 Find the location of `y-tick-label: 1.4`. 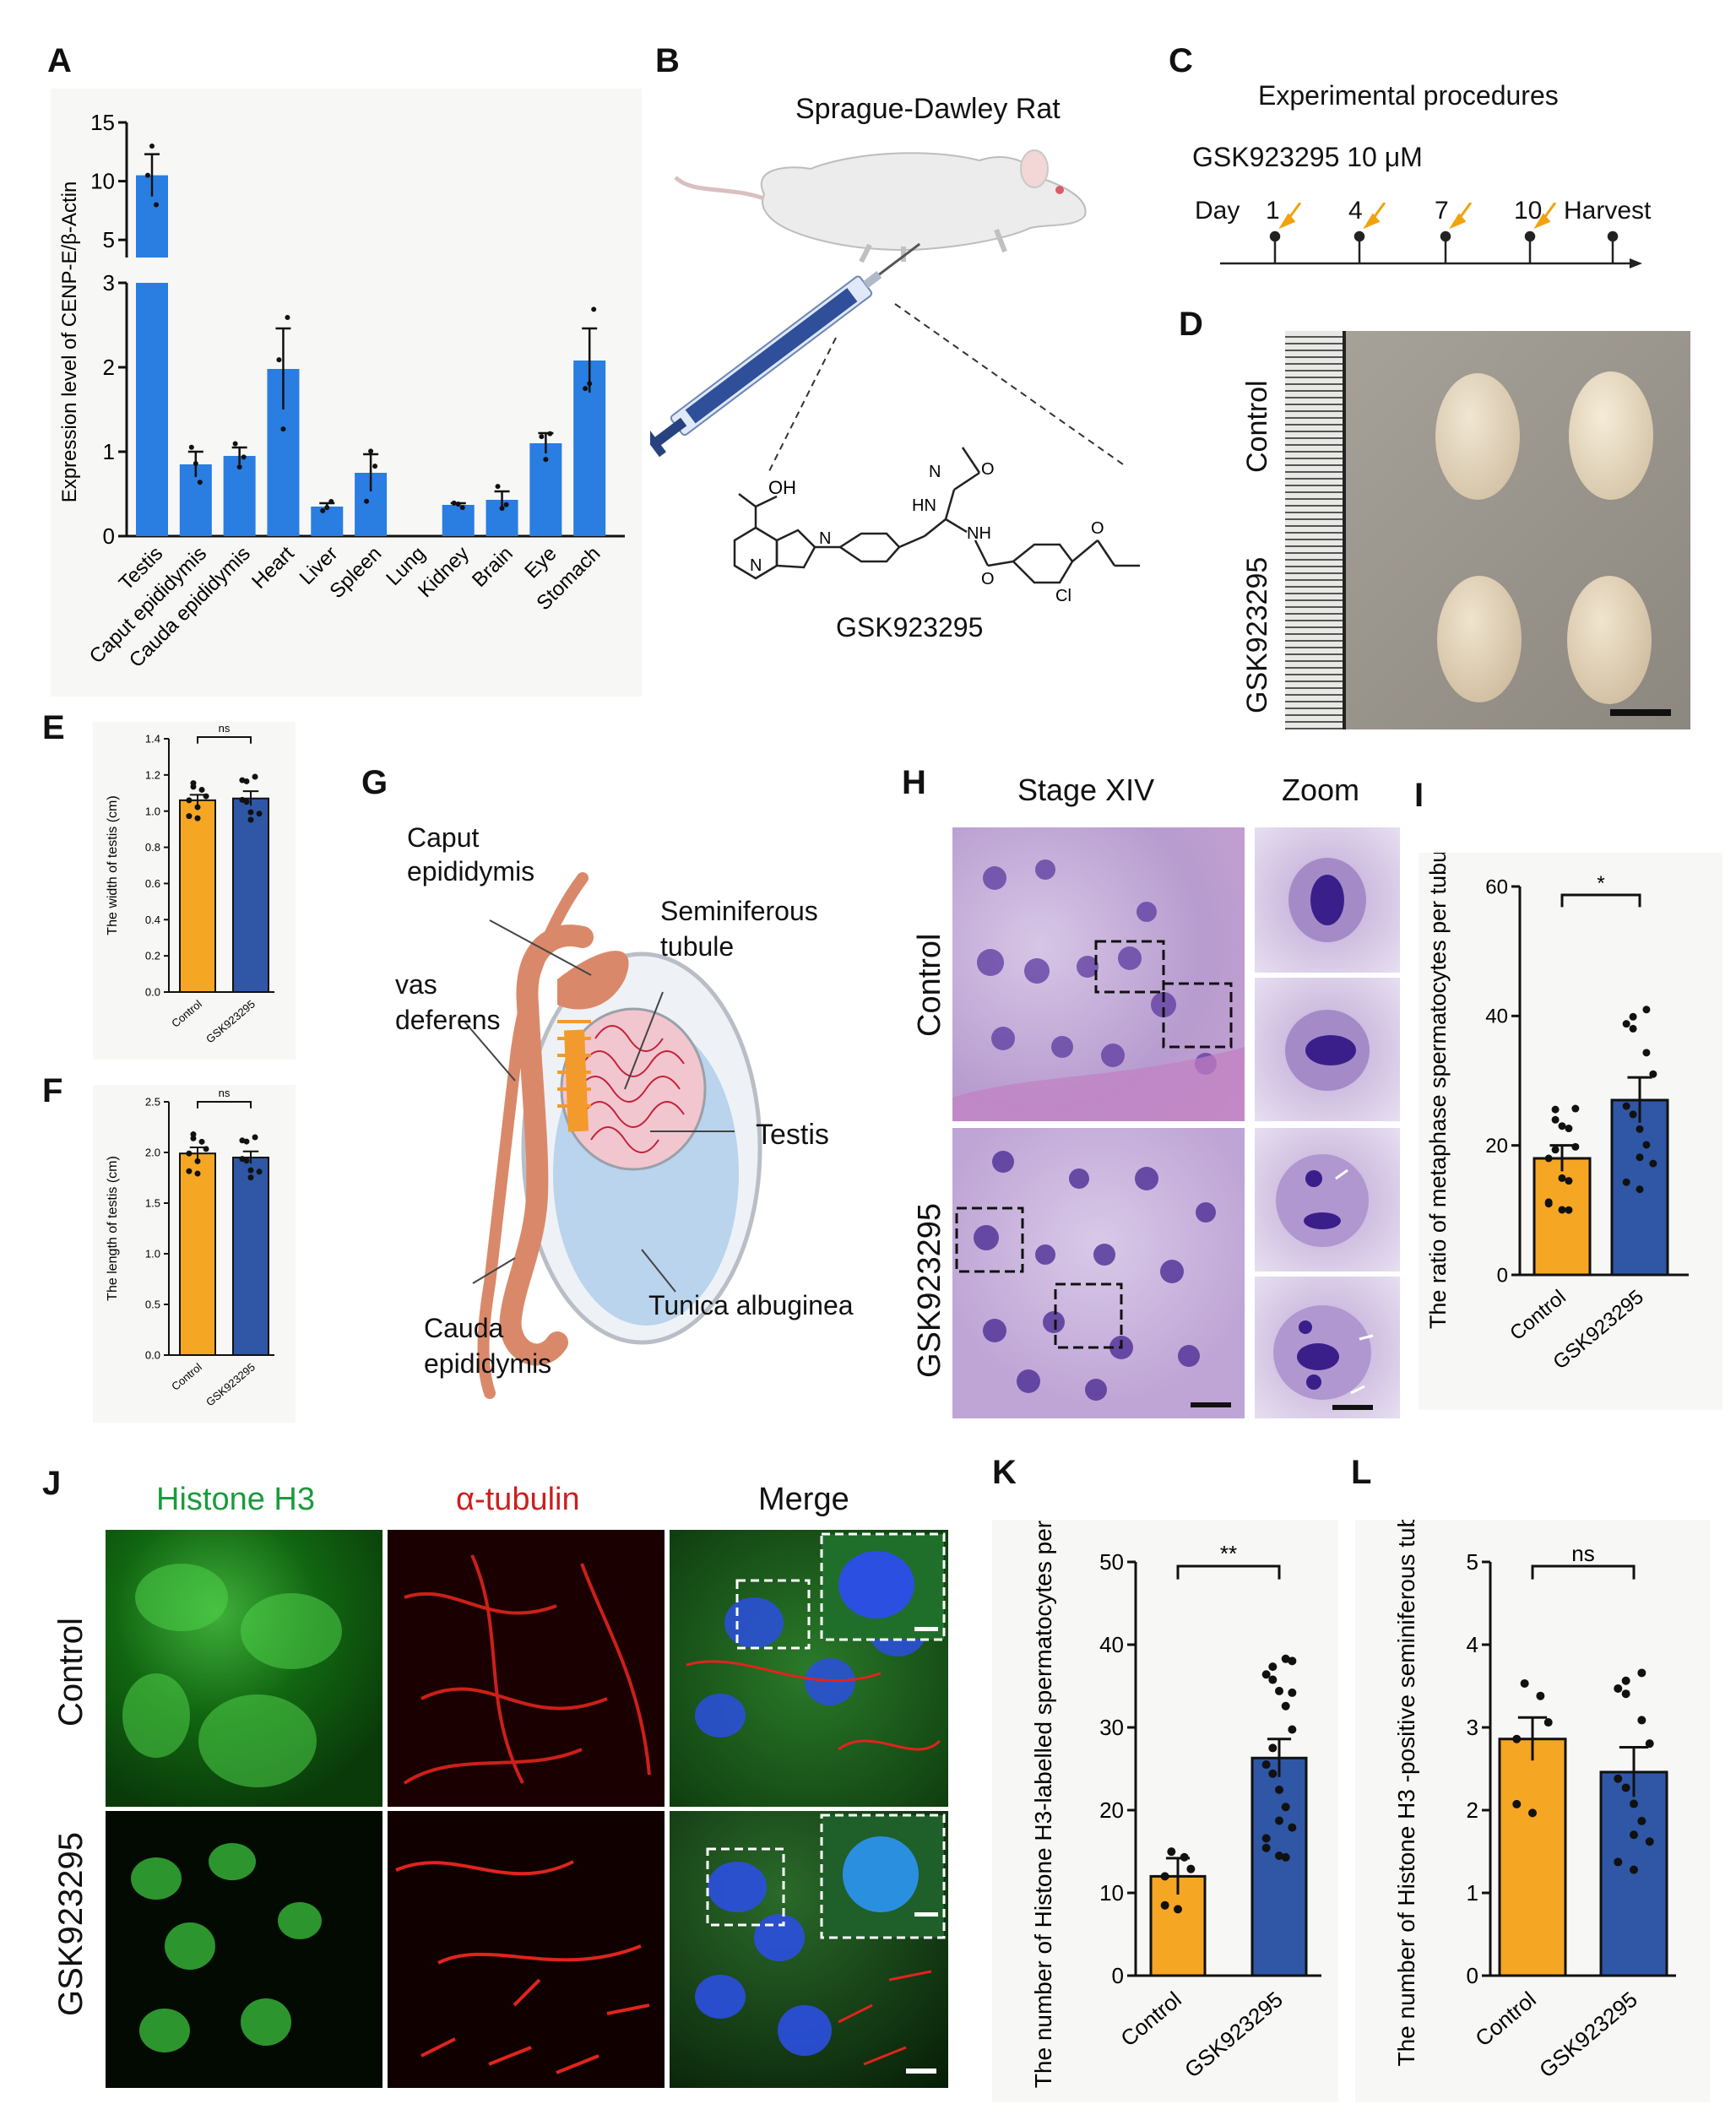

y-tick-label: 1.4 is located at coordinates (153, 739).